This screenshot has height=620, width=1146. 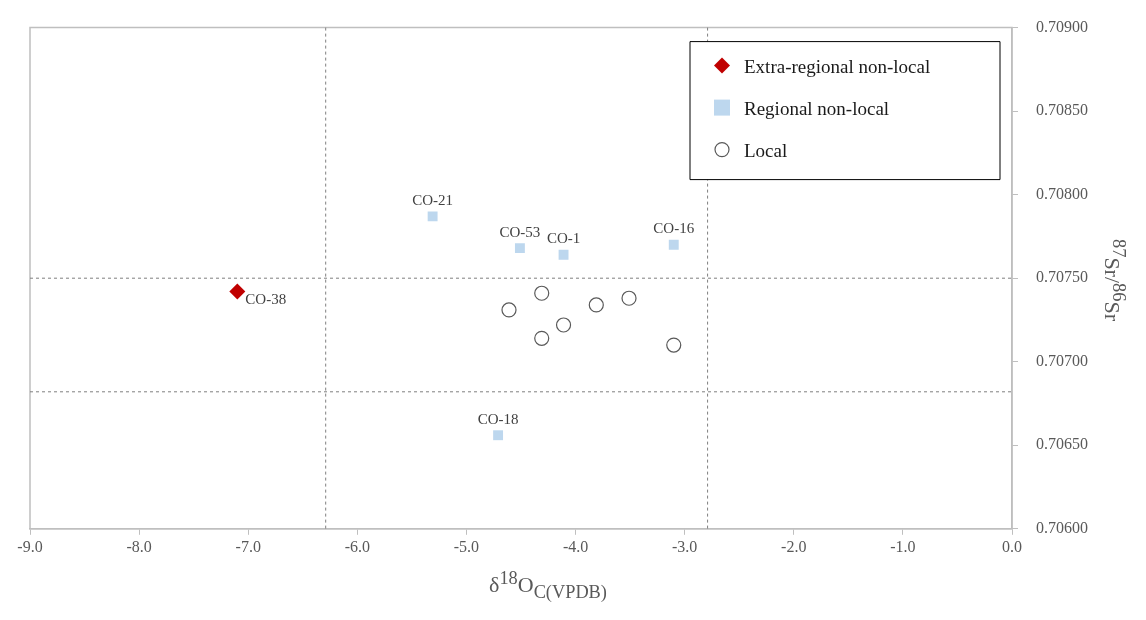 I want to click on y-tick-label: 0.70650, so click(x=1062, y=444).